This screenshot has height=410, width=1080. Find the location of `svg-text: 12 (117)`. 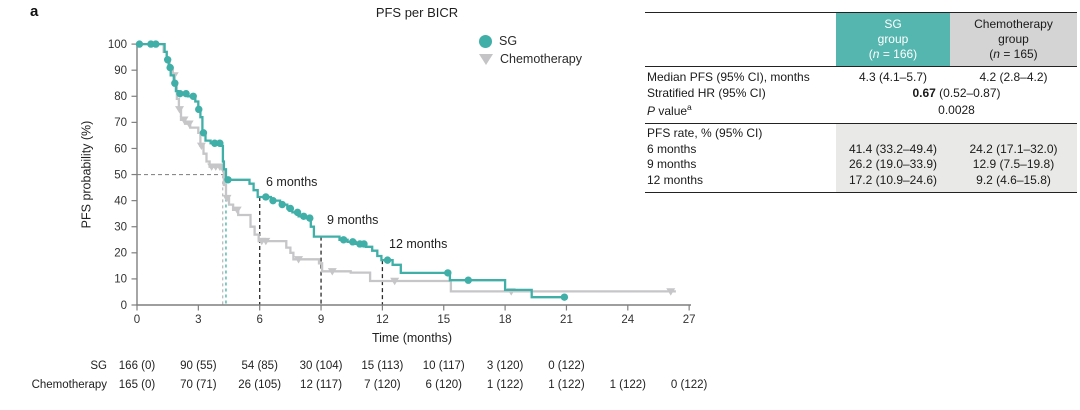

svg-text: 12 (117) is located at coordinates (321, 385).